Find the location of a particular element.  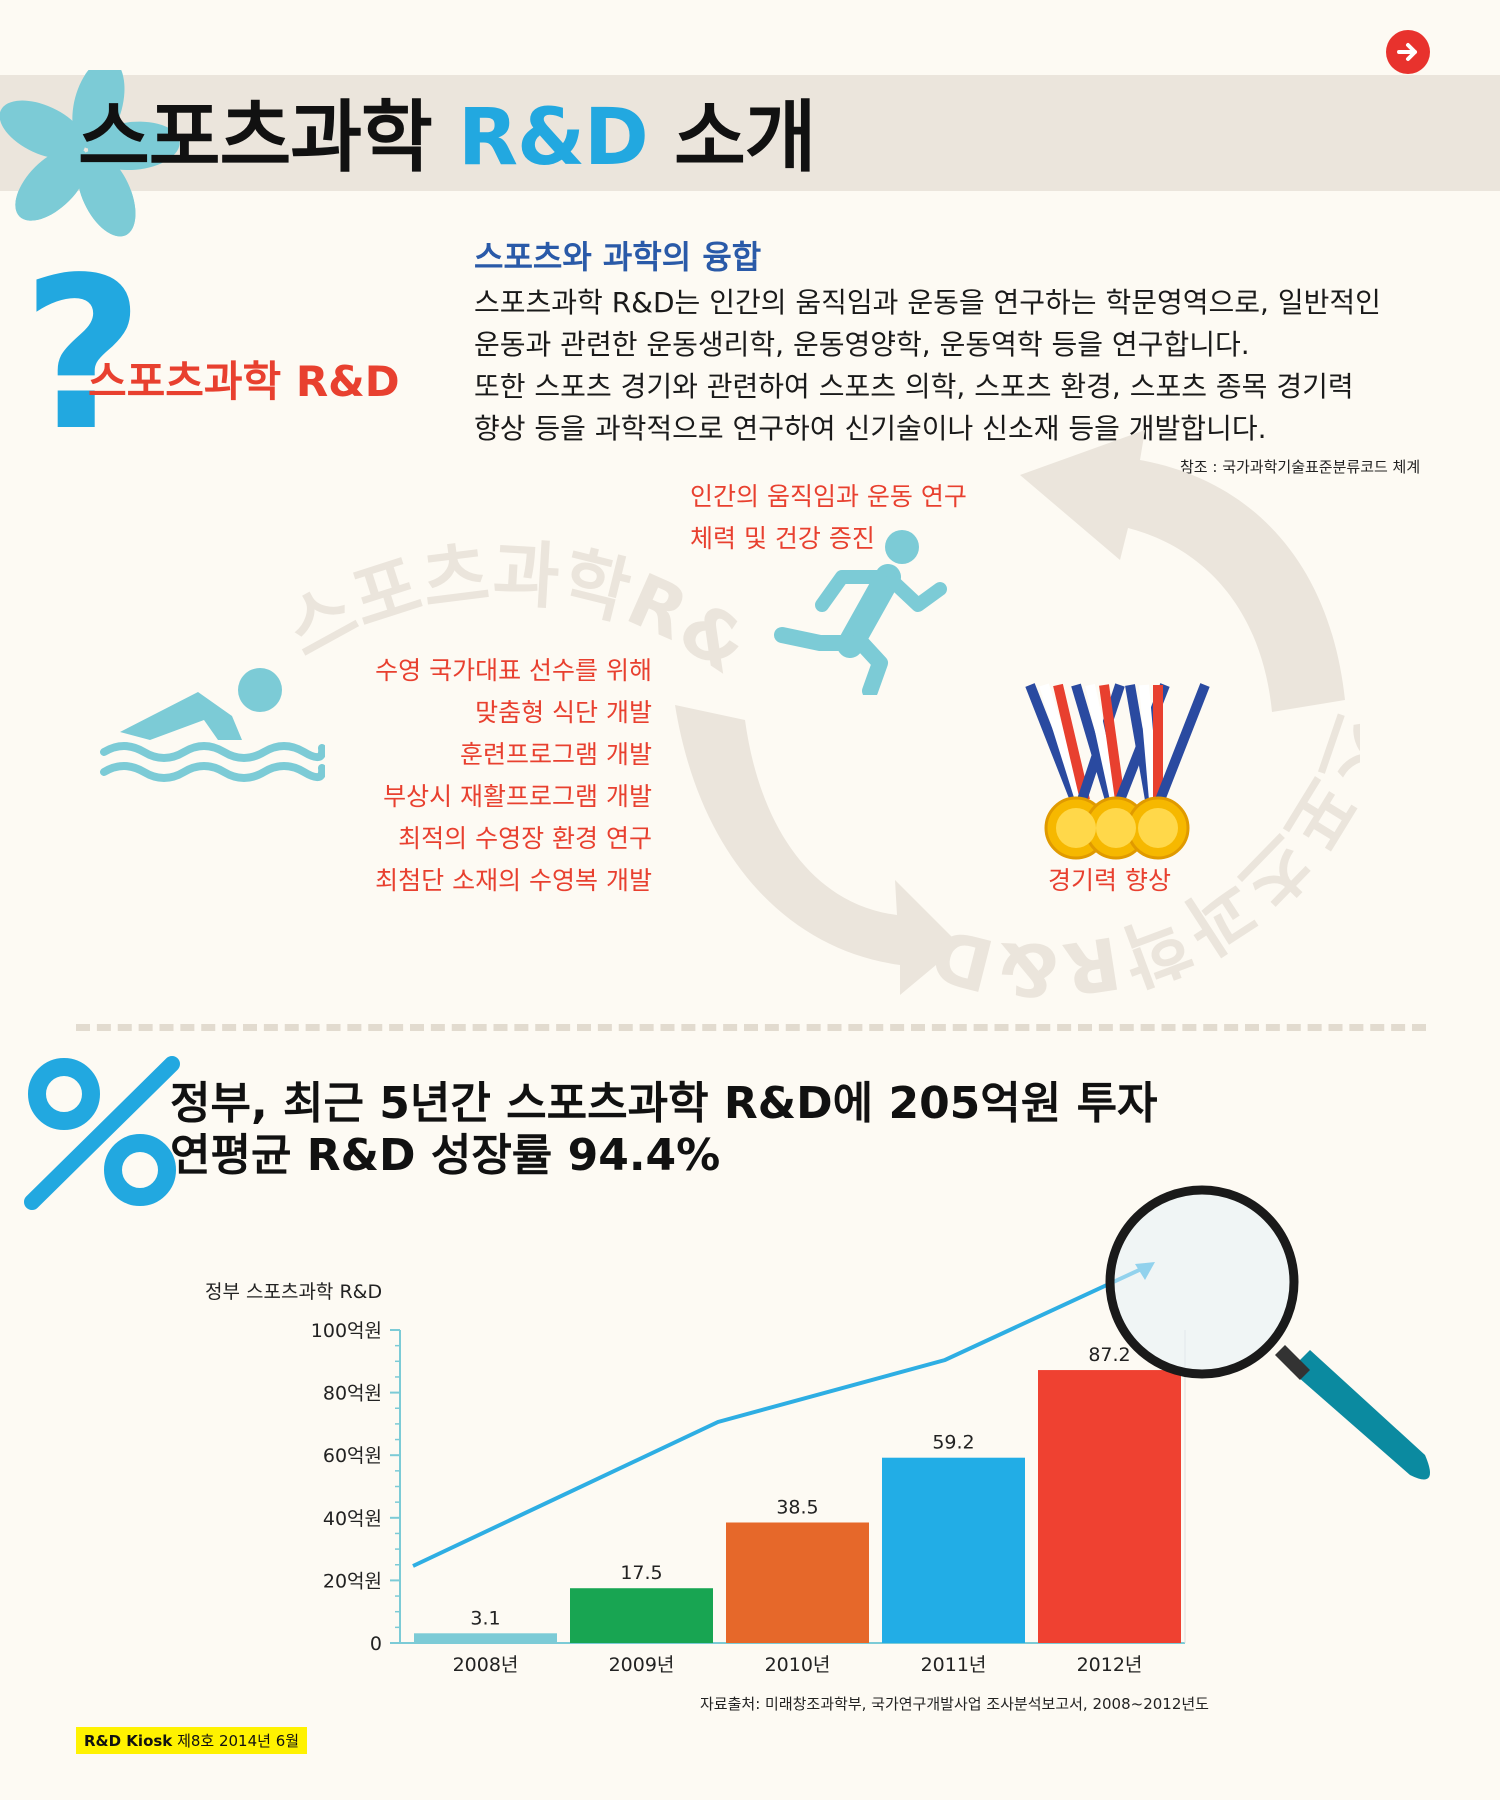

intro-line: 운동과 관련한 운동생리학, 운동영양학, 운동역학 등을 연구합니다. is located at coordinates (862, 344).